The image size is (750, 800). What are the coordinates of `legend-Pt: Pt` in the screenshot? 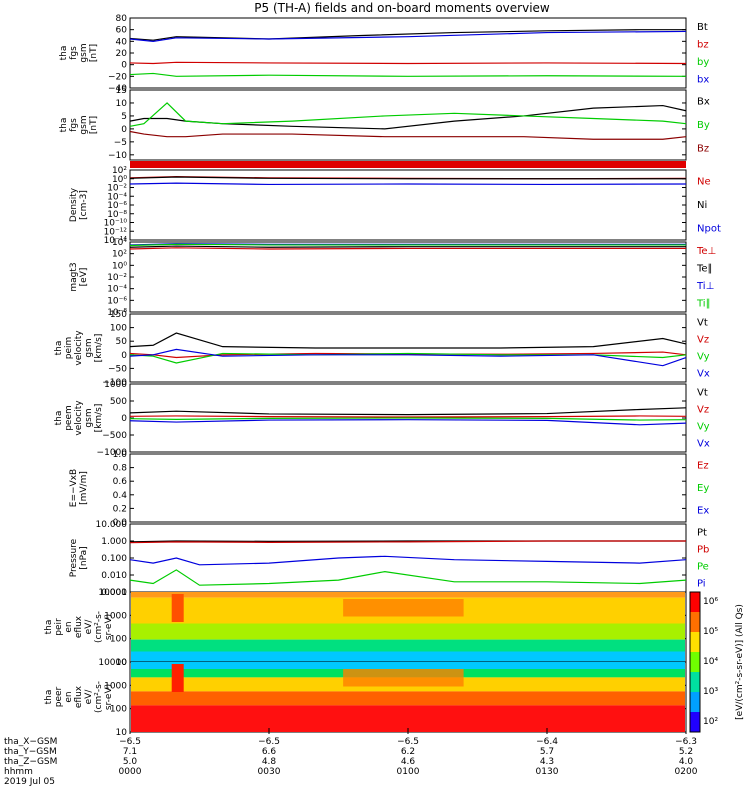 It's located at (702, 533).